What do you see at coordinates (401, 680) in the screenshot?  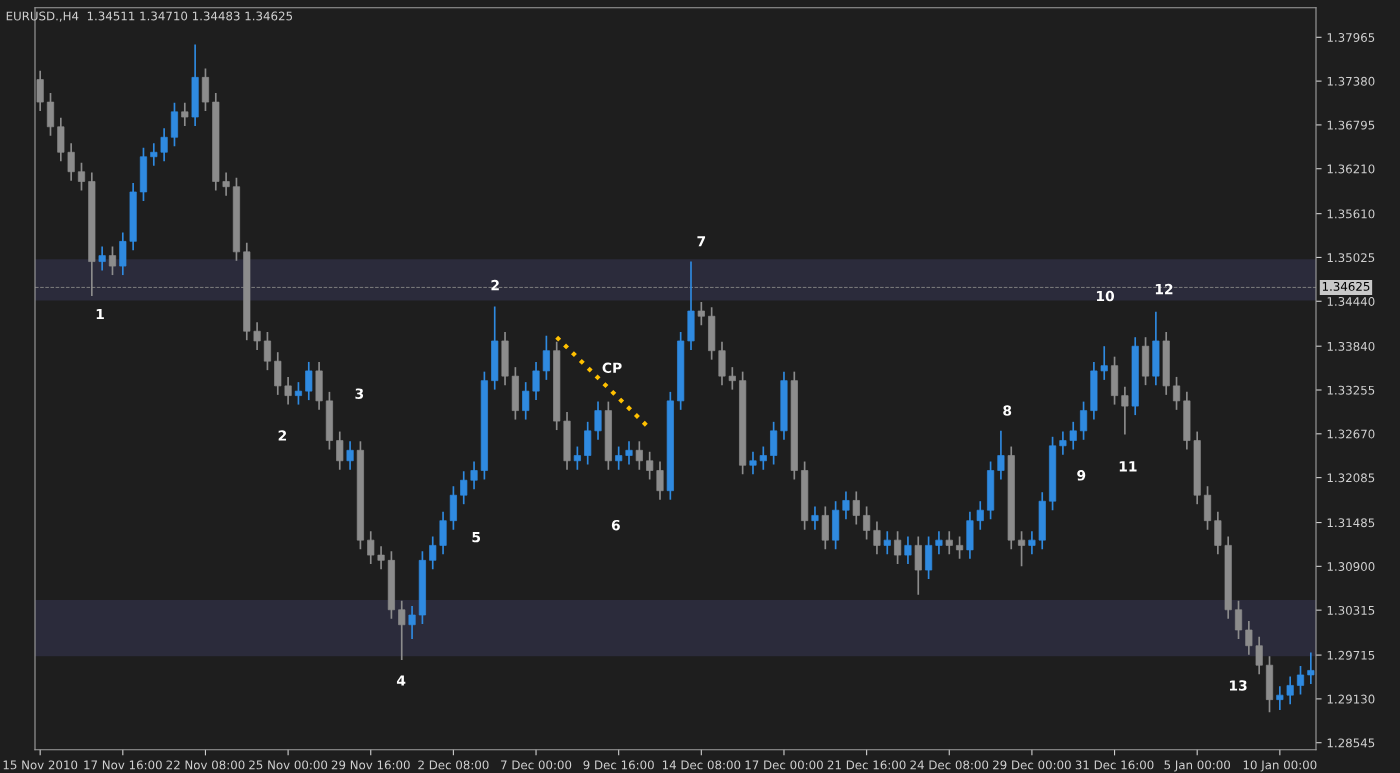 I see `annotation: 4` at bounding box center [401, 680].